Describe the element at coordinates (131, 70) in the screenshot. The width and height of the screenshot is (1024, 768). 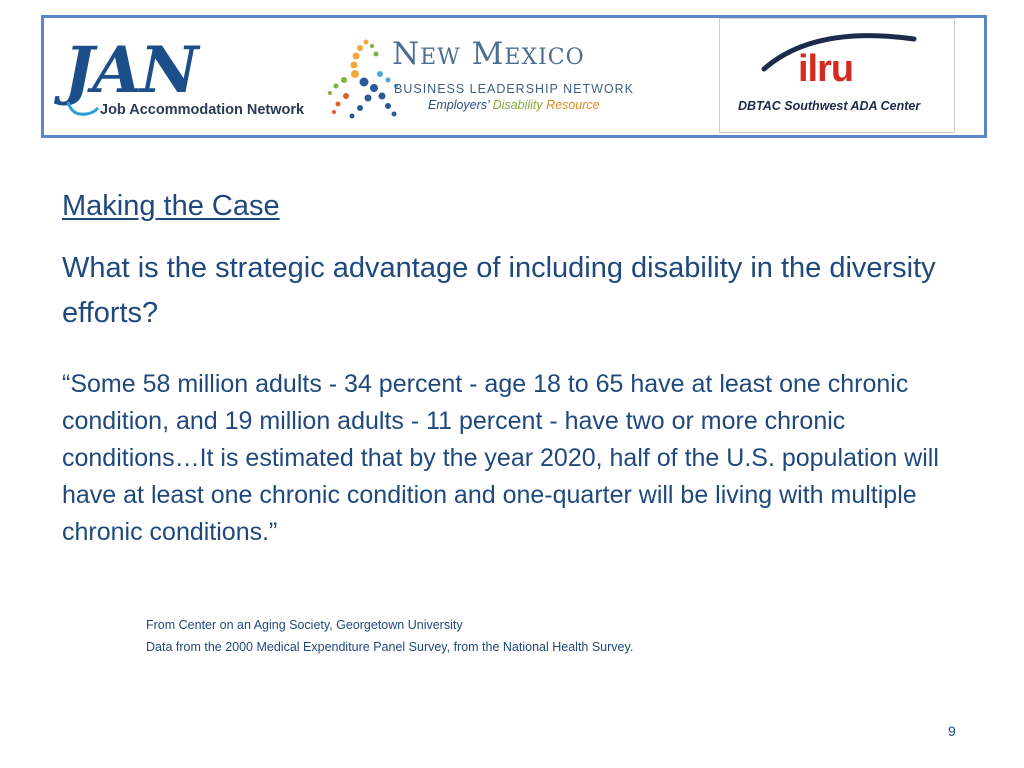
I see `jan-logo-mark: JAN` at that location.